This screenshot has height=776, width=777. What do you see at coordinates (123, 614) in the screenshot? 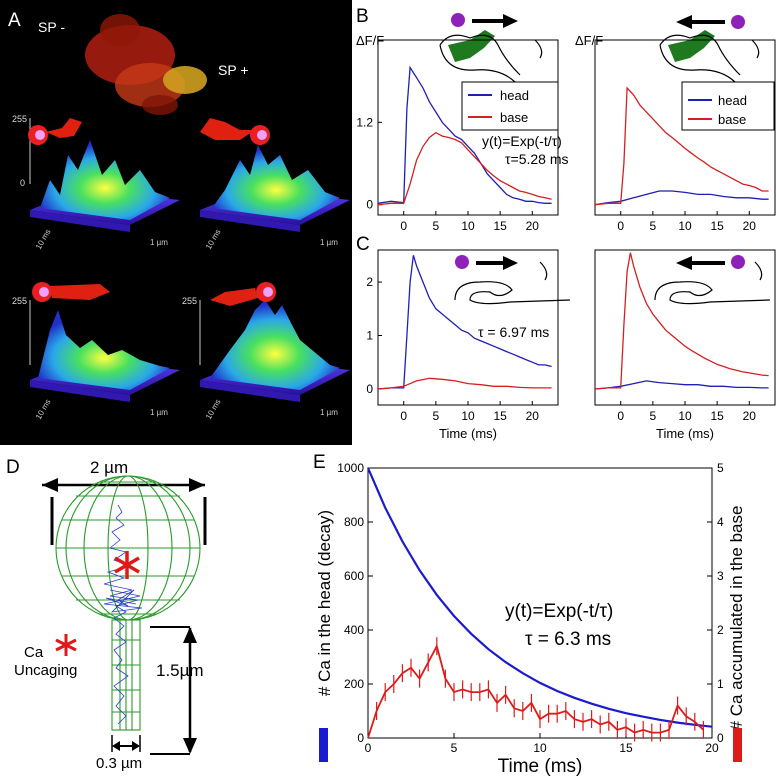
I see `calcium-diffusion-trace` at bounding box center [123, 614].